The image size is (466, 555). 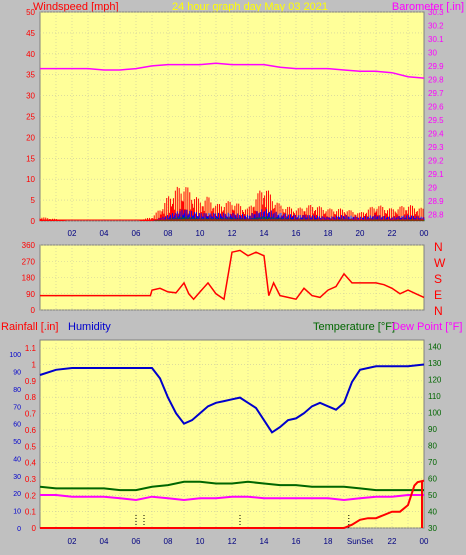 What do you see at coordinates (436, 93) in the screenshot?
I see `right-tick-label: 29.7` at bounding box center [436, 93].